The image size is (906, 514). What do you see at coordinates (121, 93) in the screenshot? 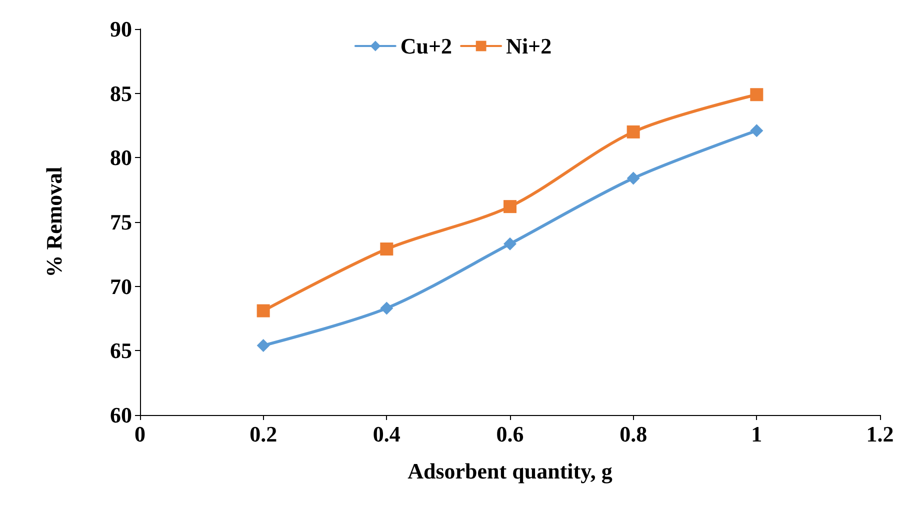
I see `y-tick-label: 85` at bounding box center [121, 93].